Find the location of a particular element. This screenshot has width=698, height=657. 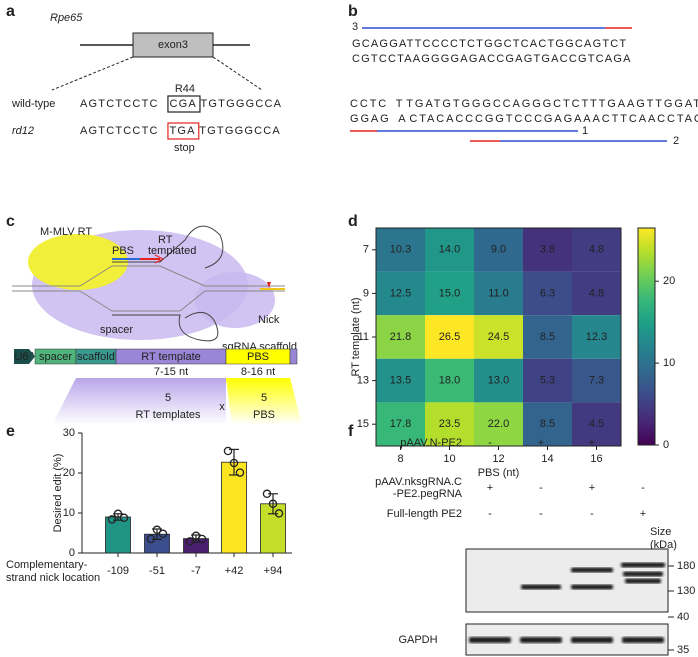

prime-editor-schematic is located at coordinates (157, 325).